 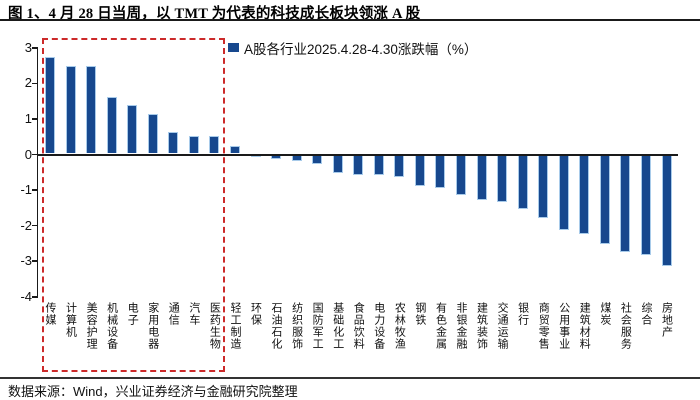 I want to click on x-axis-label: 轻工制造, so click(x=234, y=326).